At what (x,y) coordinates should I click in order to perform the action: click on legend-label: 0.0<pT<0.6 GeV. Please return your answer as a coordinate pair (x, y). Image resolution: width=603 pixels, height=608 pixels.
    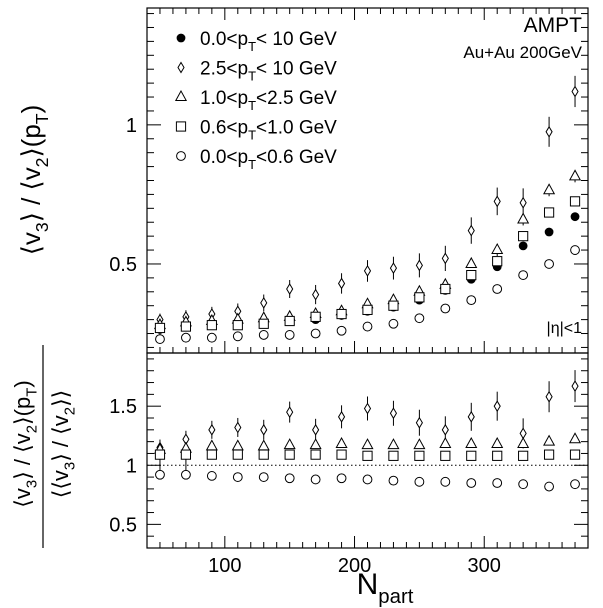
    Looking at the image, I should click on (268, 159).